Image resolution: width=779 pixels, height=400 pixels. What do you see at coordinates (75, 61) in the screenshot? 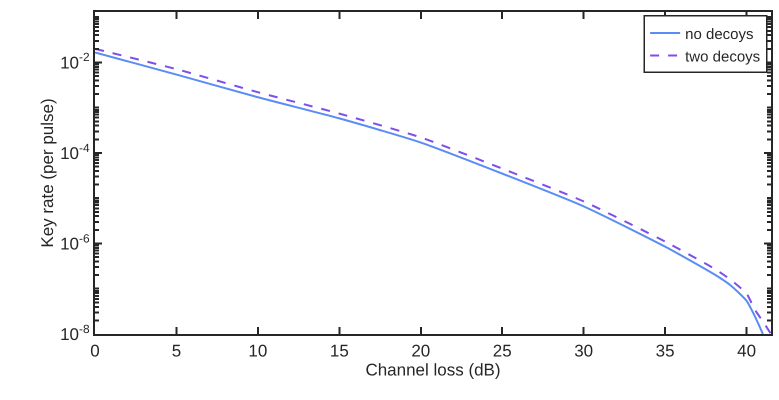
I see `y-tick-label: 10$^{-2}$` at bounding box center [75, 61].